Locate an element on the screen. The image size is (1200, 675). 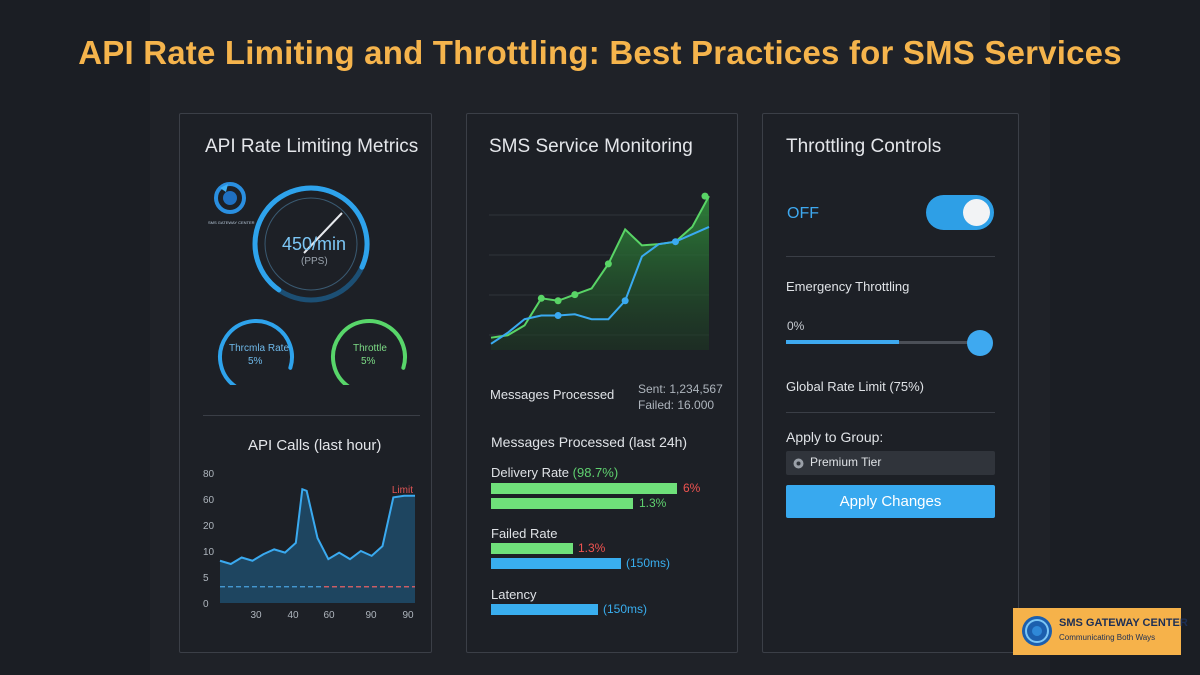
throttle-rate-arc is located at coordinates (256, 352).